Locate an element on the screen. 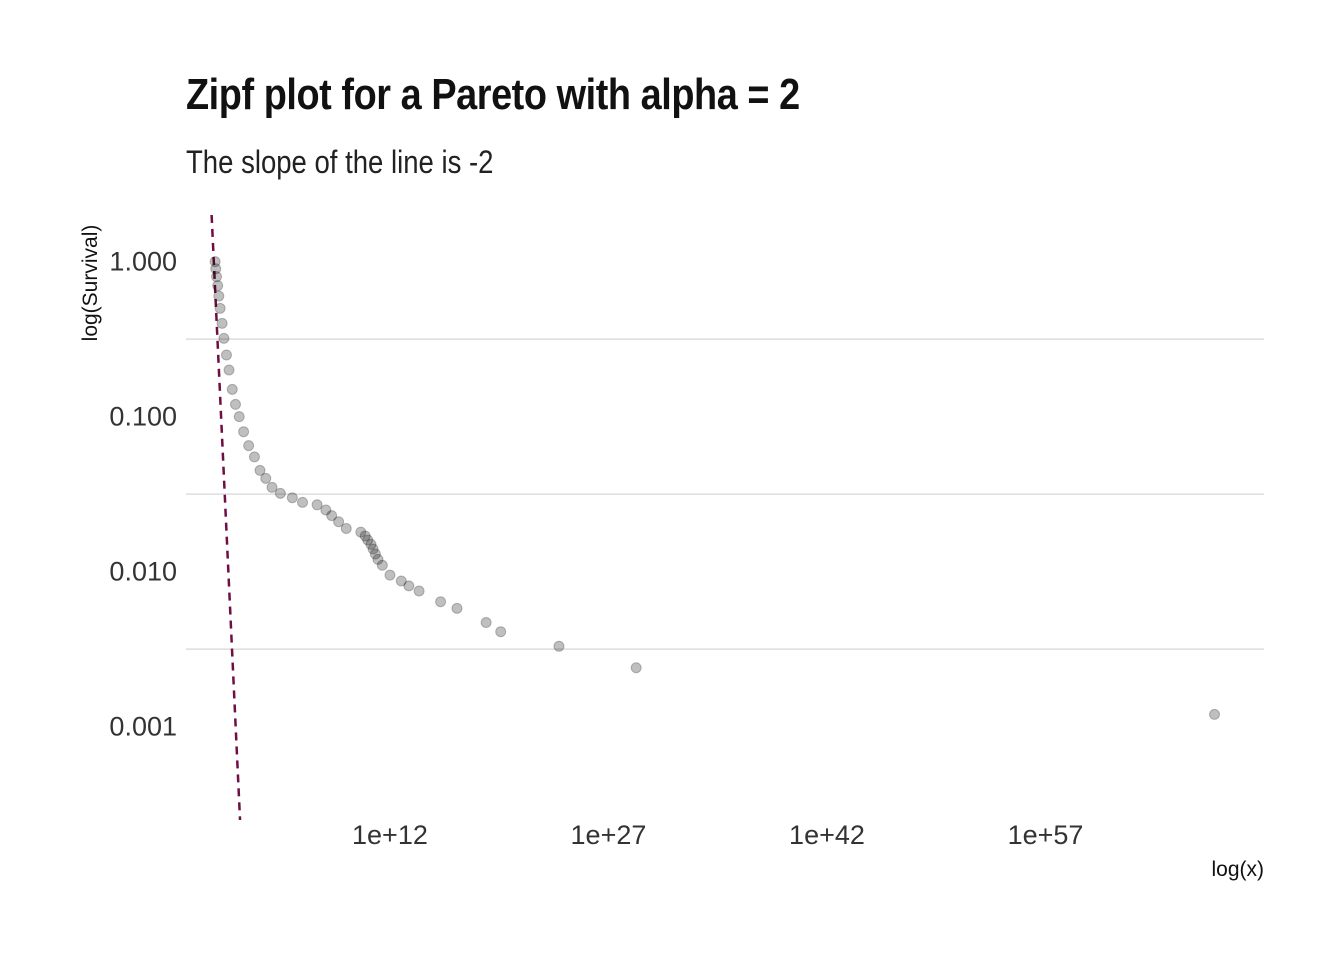 The height and width of the screenshot is (960, 1344). y-tick-label: 0.100 is located at coordinates (143, 417).